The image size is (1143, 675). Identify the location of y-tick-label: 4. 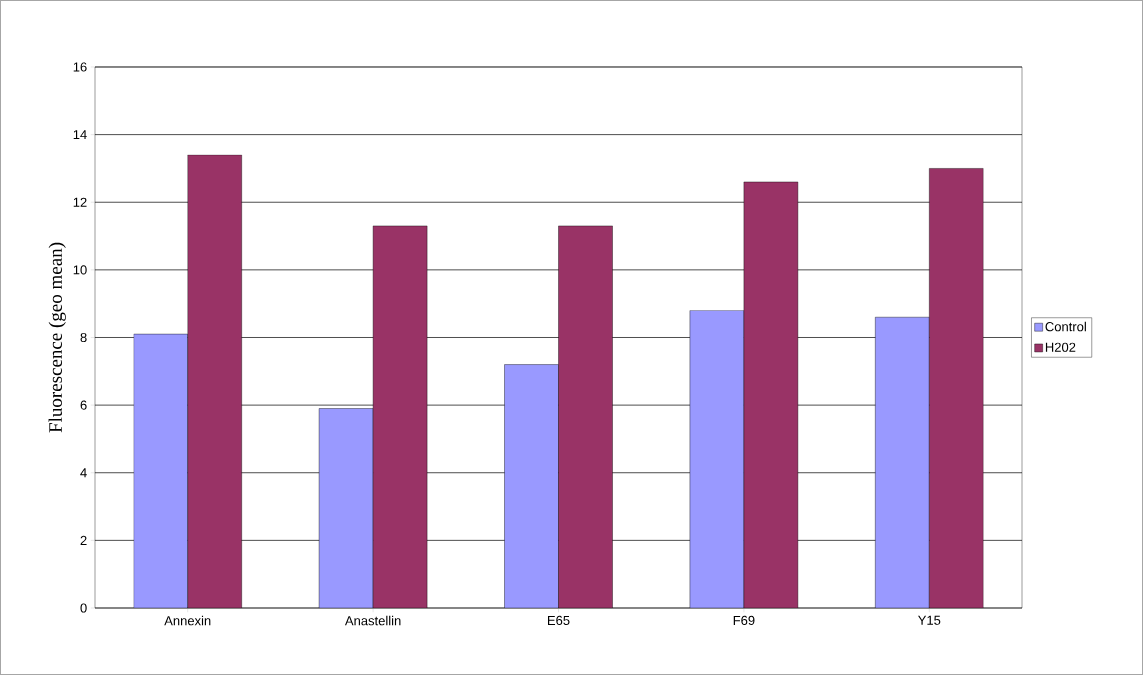
(83, 473).